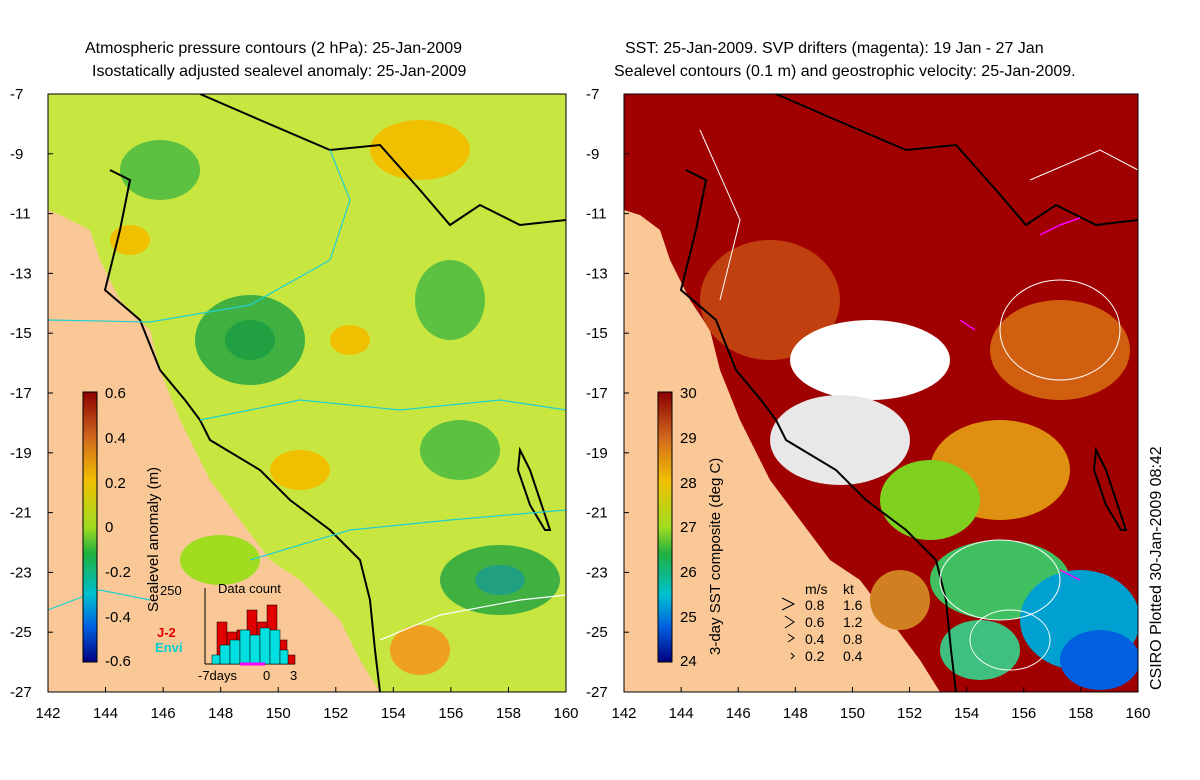  What do you see at coordinates (115, 483) in the screenshot?
I see `left-cb-tick: 0.2` at bounding box center [115, 483].